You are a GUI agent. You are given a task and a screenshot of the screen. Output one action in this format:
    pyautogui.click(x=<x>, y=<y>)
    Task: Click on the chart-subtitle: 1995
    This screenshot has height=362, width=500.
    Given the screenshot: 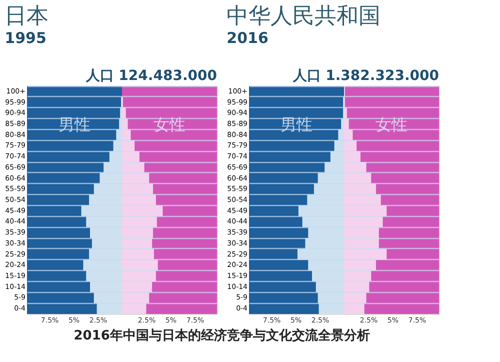 What is the action you would take?
    pyautogui.click(x=25, y=38)
    